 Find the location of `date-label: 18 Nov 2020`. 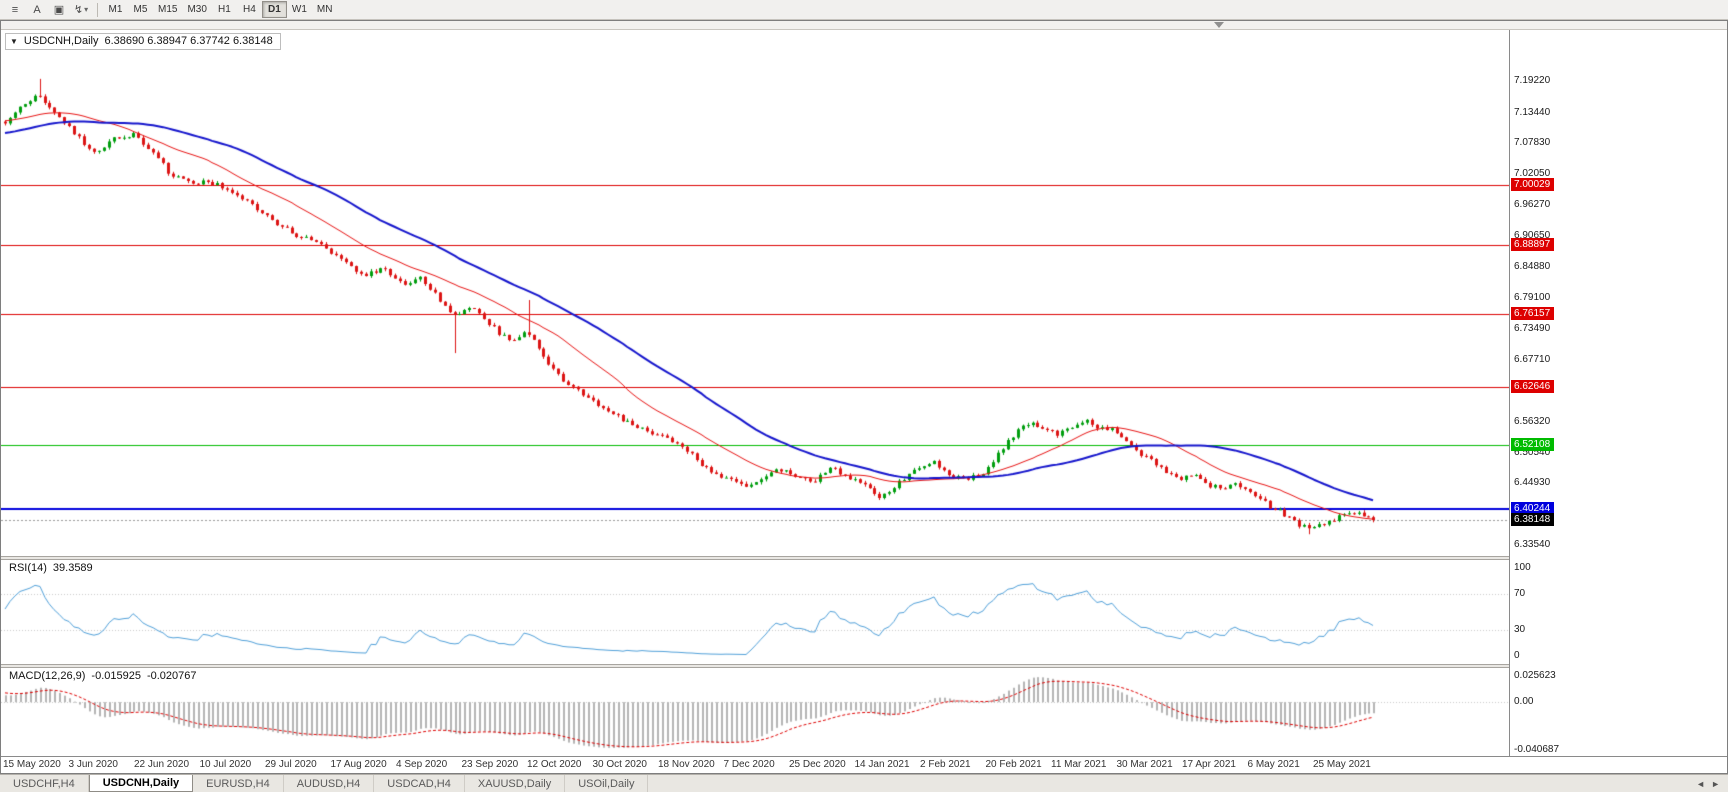

date-label: 18 Nov 2020 is located at coordinates (686, 764).